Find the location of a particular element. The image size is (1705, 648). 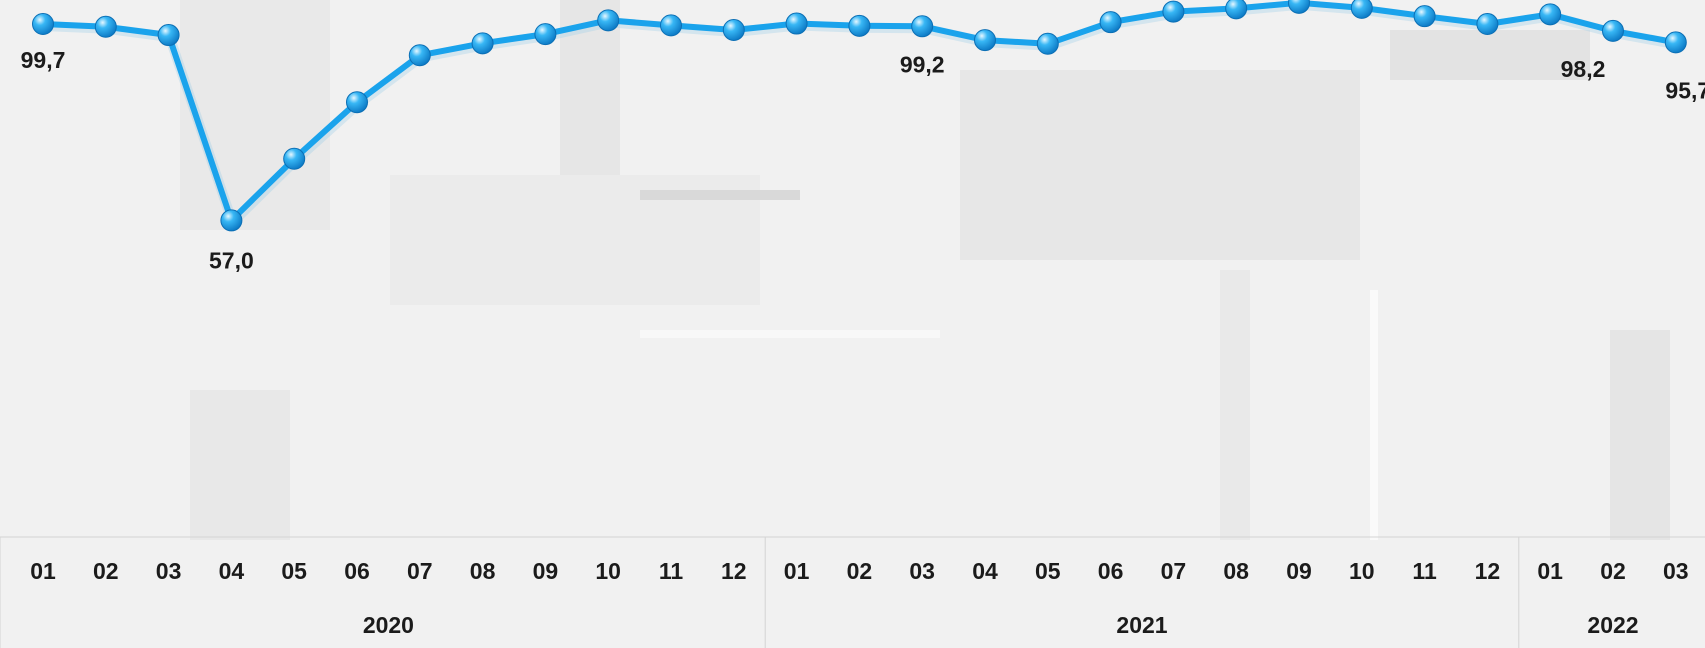

data-label: 99,7 is located at coordinates (43, 60).